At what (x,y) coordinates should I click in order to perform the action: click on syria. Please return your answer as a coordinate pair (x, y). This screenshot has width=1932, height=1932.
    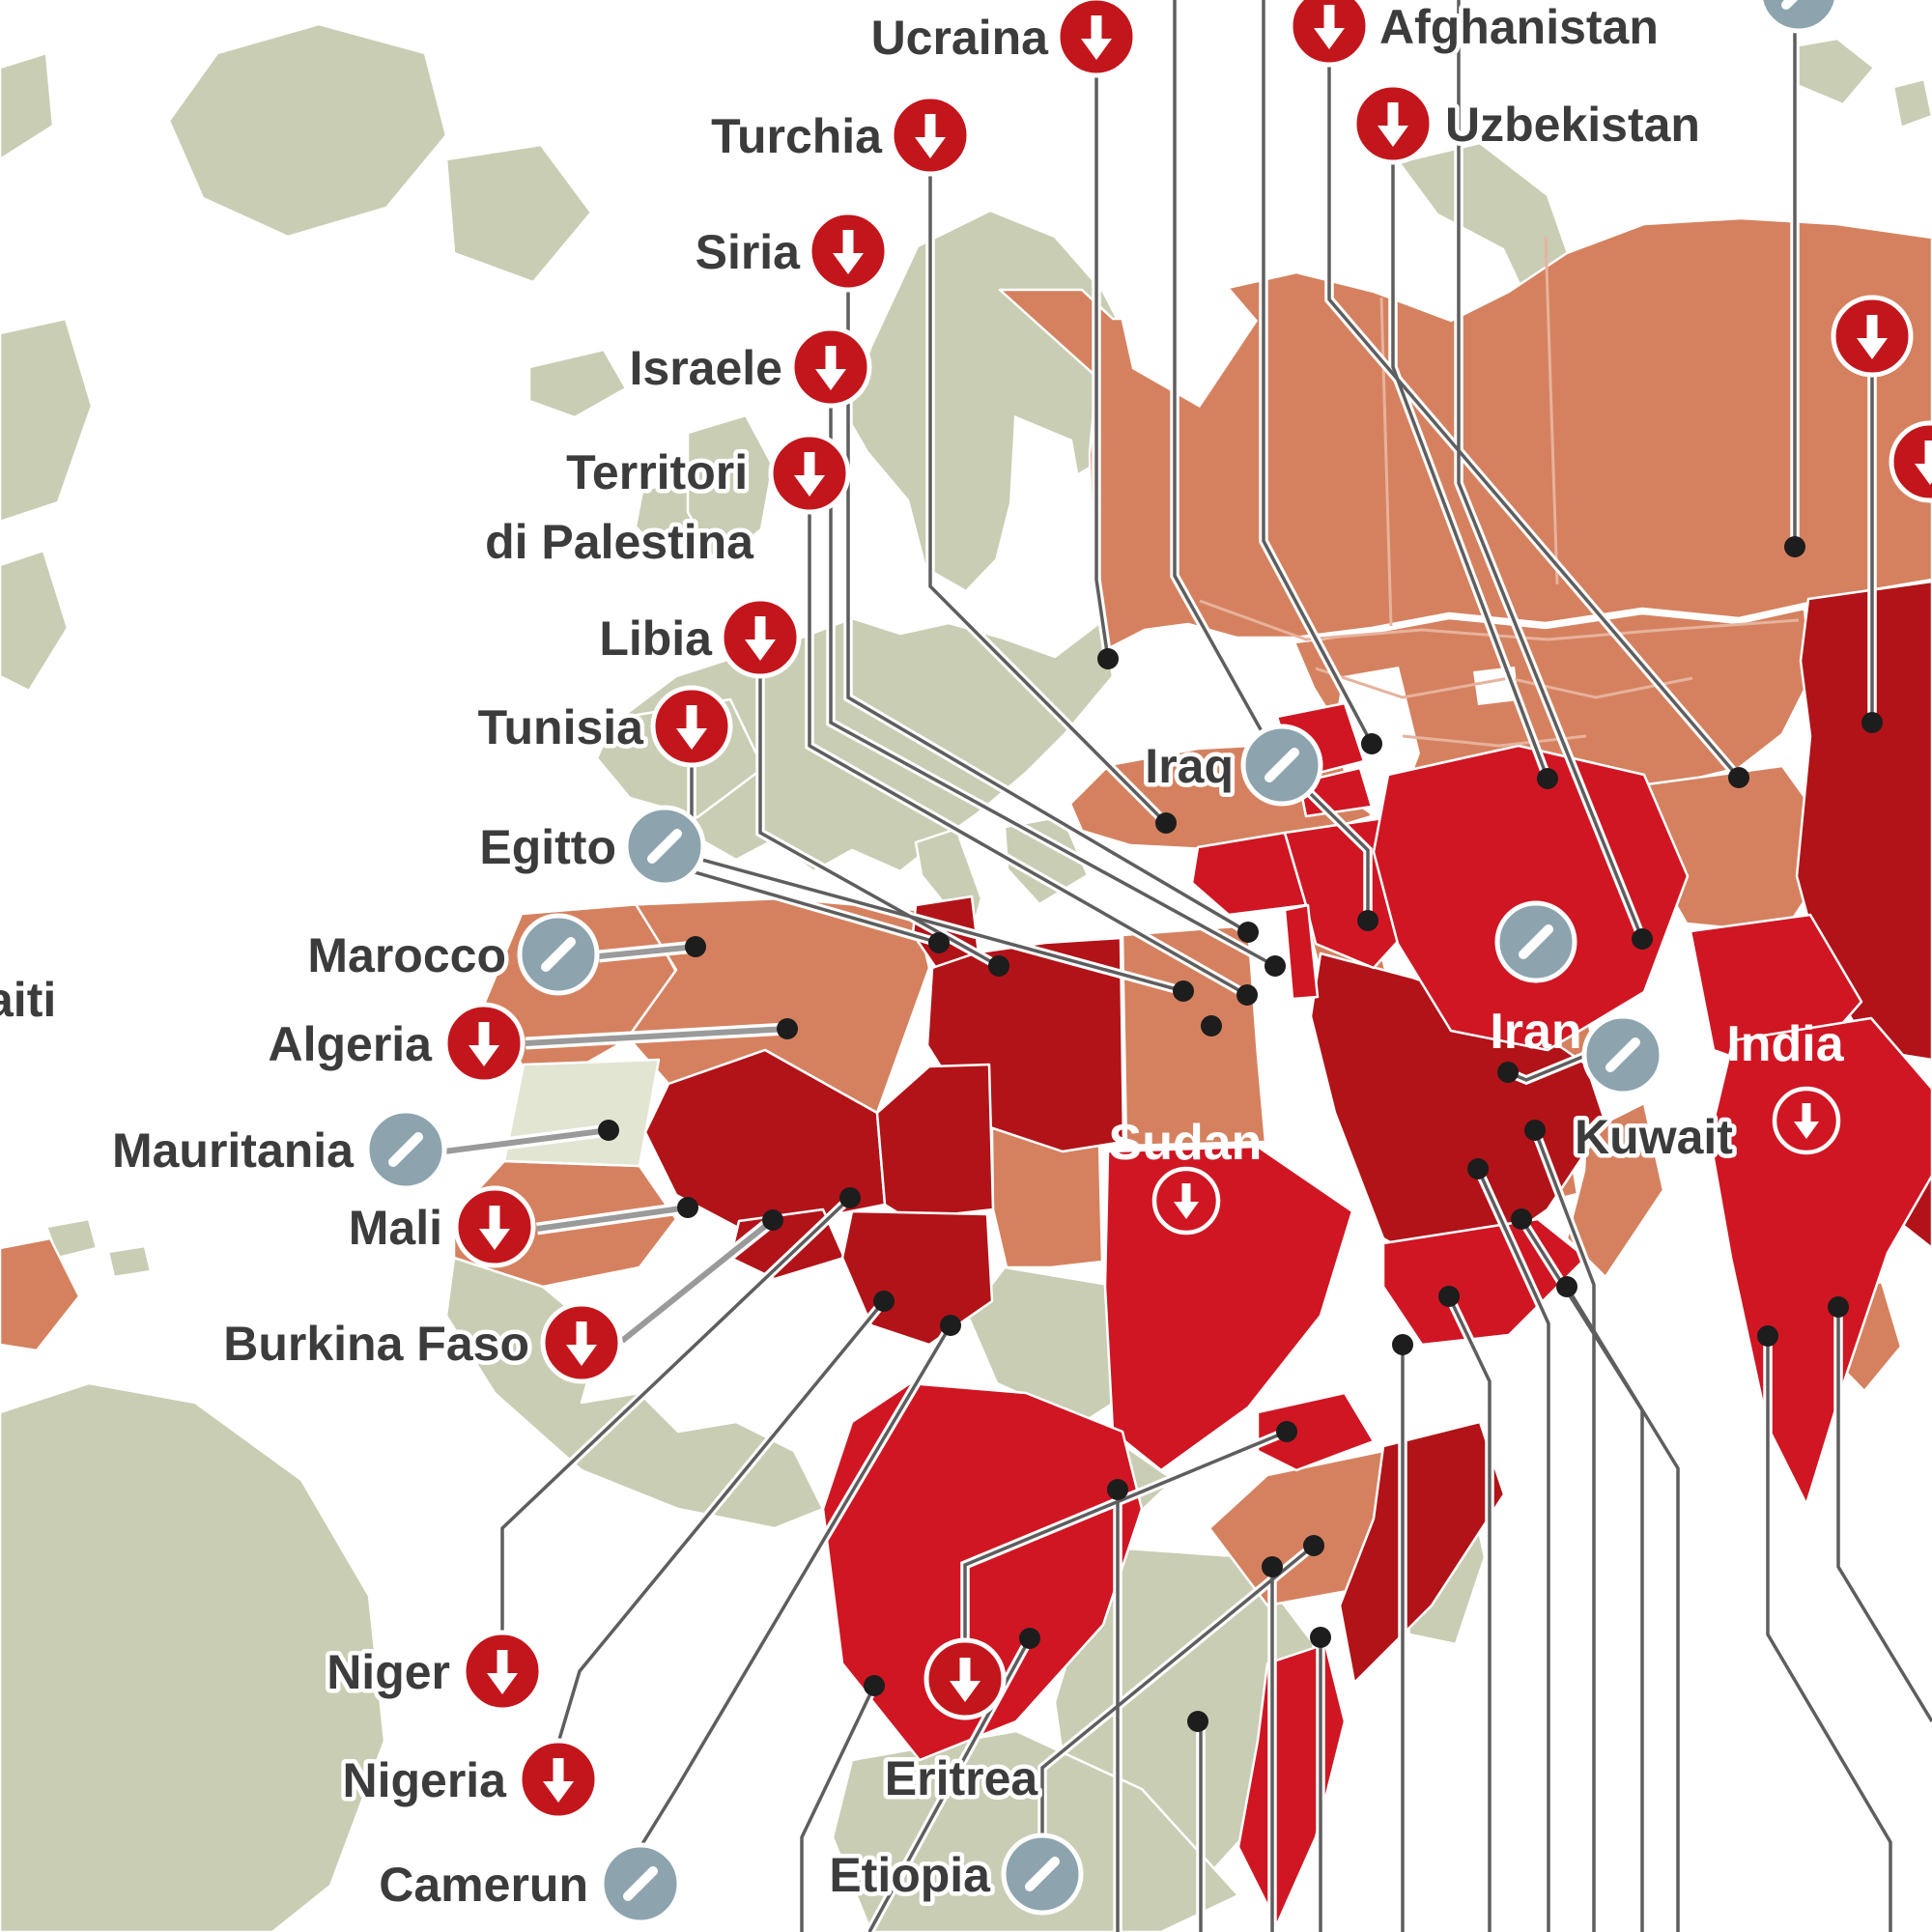
    Looking at the image, I should click on (1249, 874).